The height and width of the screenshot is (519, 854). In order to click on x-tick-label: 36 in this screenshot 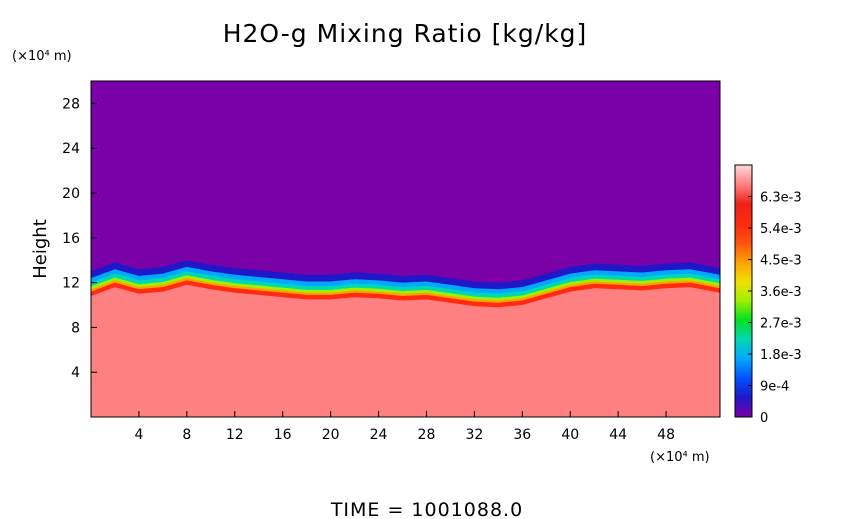, I will do `click(522, 435)`.